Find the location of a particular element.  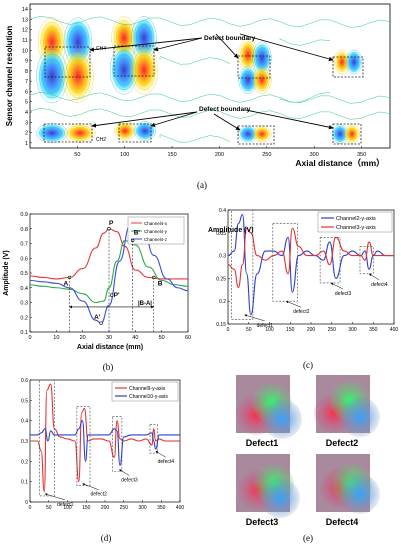

ytick-label-a: 5 is located at coordinates (26, 103).